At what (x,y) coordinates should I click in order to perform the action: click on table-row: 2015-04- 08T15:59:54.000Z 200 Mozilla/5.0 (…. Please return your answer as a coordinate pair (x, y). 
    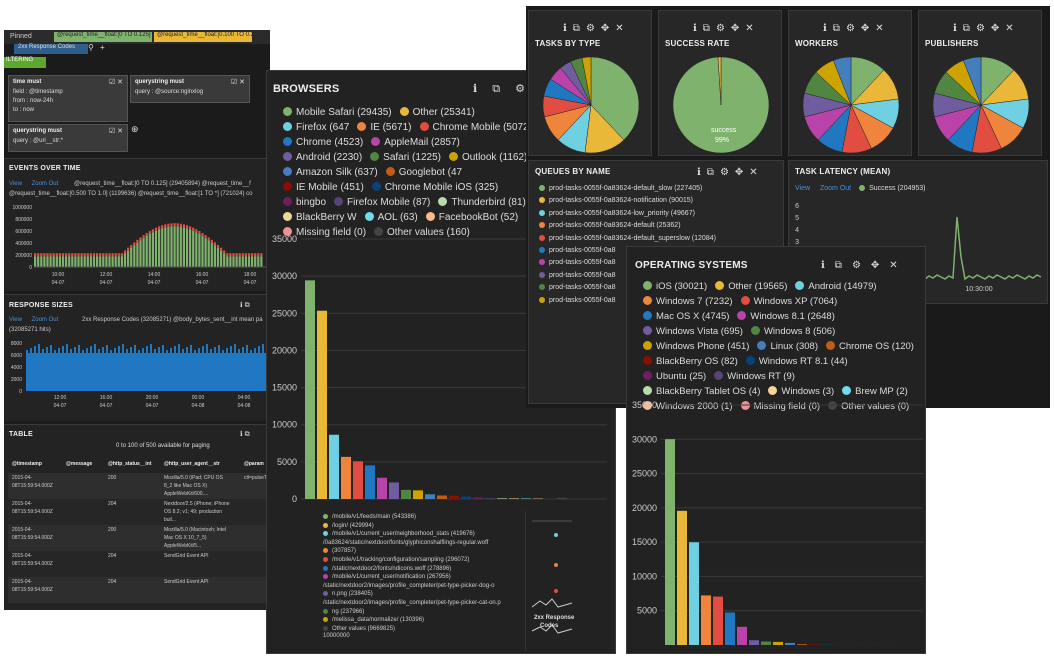
    Looking at the image, I should click on (139, 538).